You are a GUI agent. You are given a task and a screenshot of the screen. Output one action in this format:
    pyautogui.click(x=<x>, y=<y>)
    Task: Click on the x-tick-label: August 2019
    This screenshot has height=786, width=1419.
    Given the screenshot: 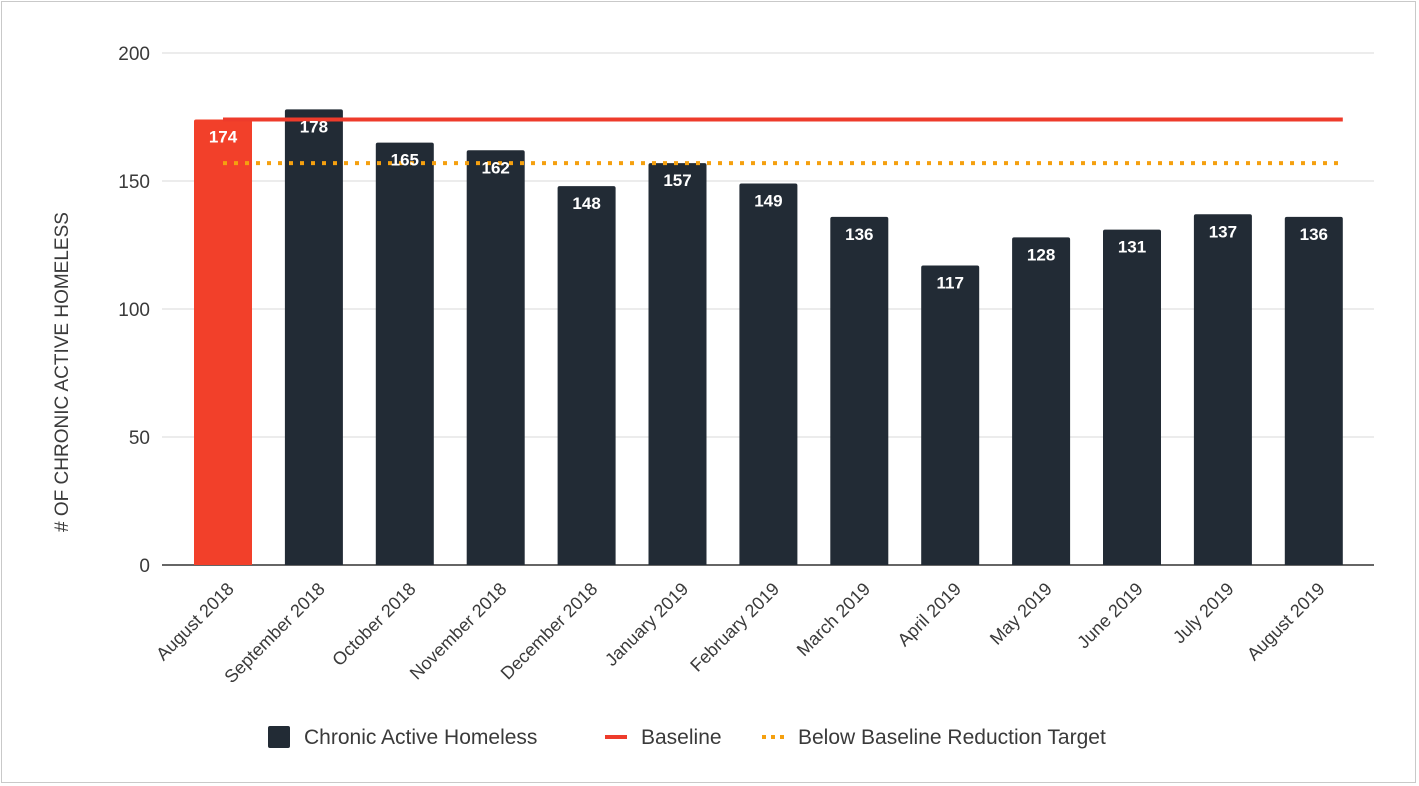 What is the action you would take?
    pyautogui.click(x=1286, y=622)
    